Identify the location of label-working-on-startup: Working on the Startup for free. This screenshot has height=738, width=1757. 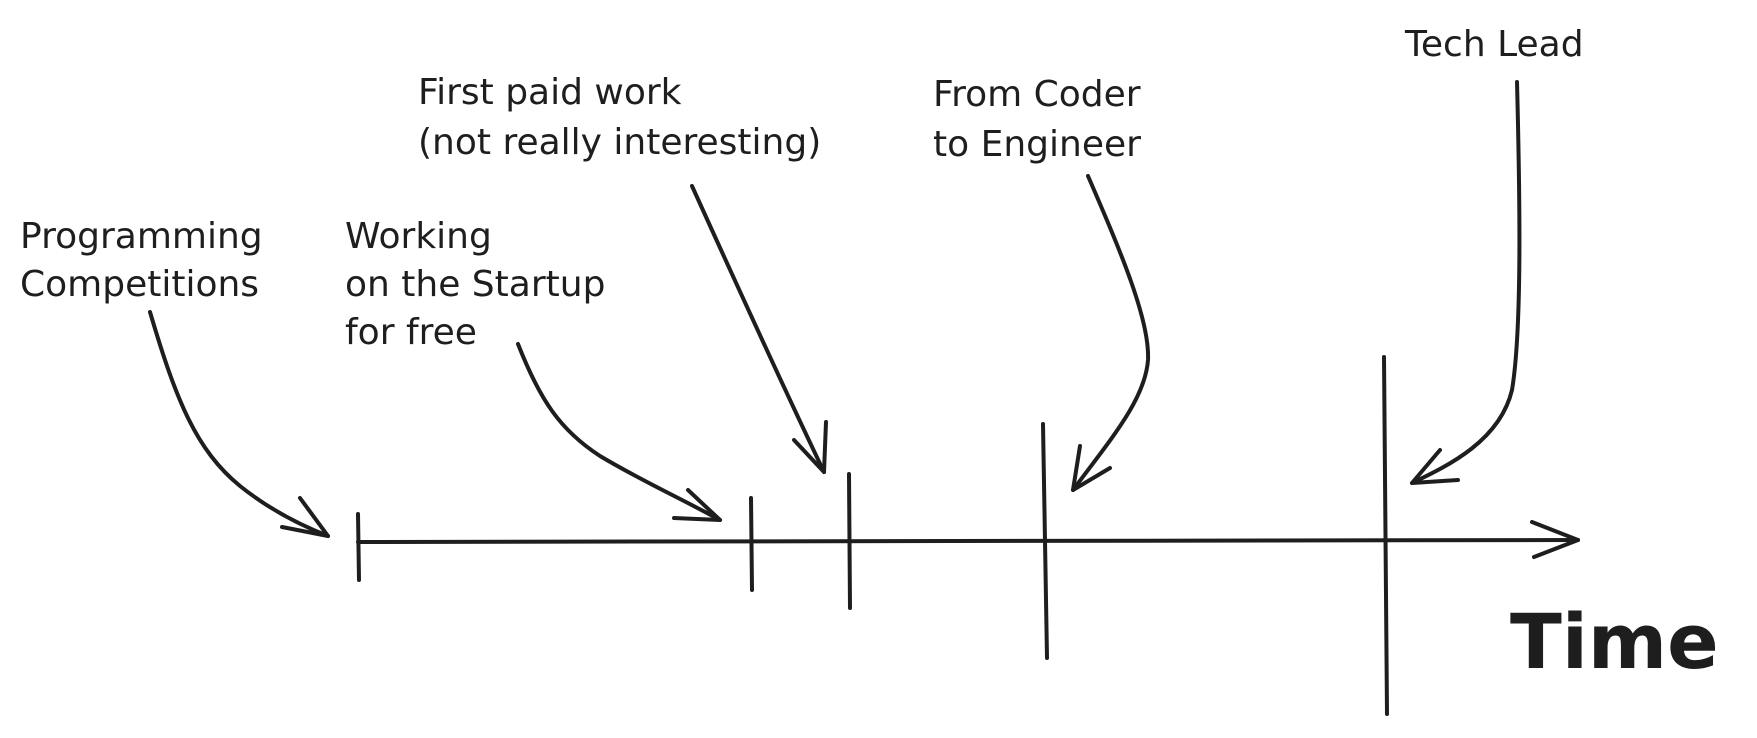
(481, 284).